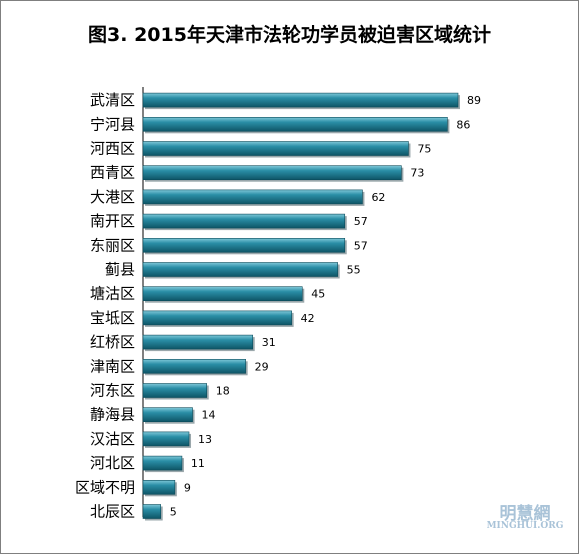 The image size is (579, 554). What do you see at coordinates (112, 294) in the screenshot?
I see `category-label: 塘沽区` at bounding box center [112, 294].